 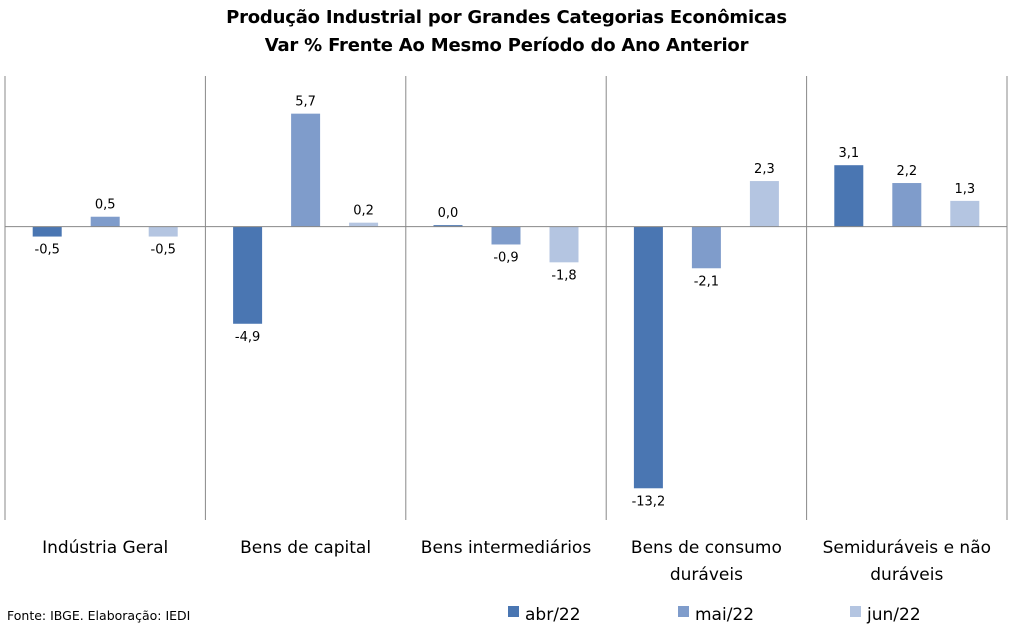 What do you see at coordinates (305, 102) in the screenshot?
I see `data-label: 5,7` at bounding box center [305, 102].